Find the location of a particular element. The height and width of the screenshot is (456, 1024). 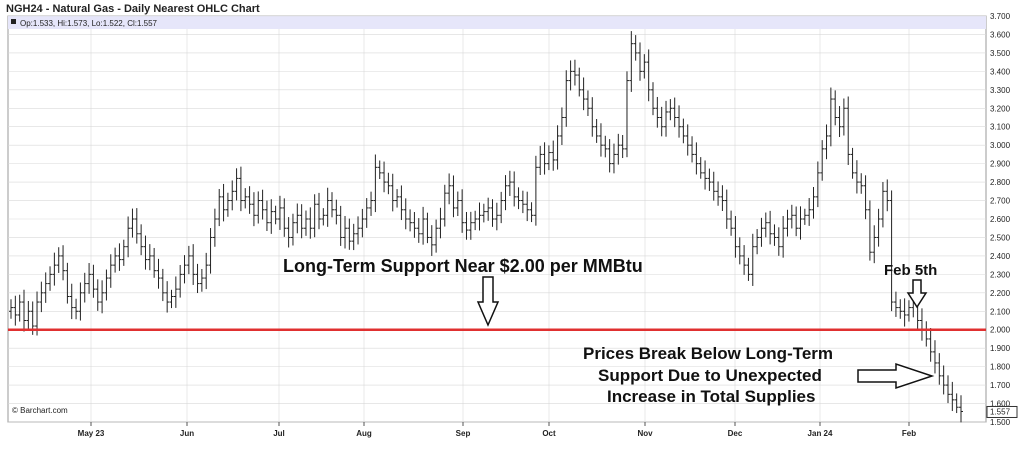

down-arrow-icon is located at coordinates (488, 301).